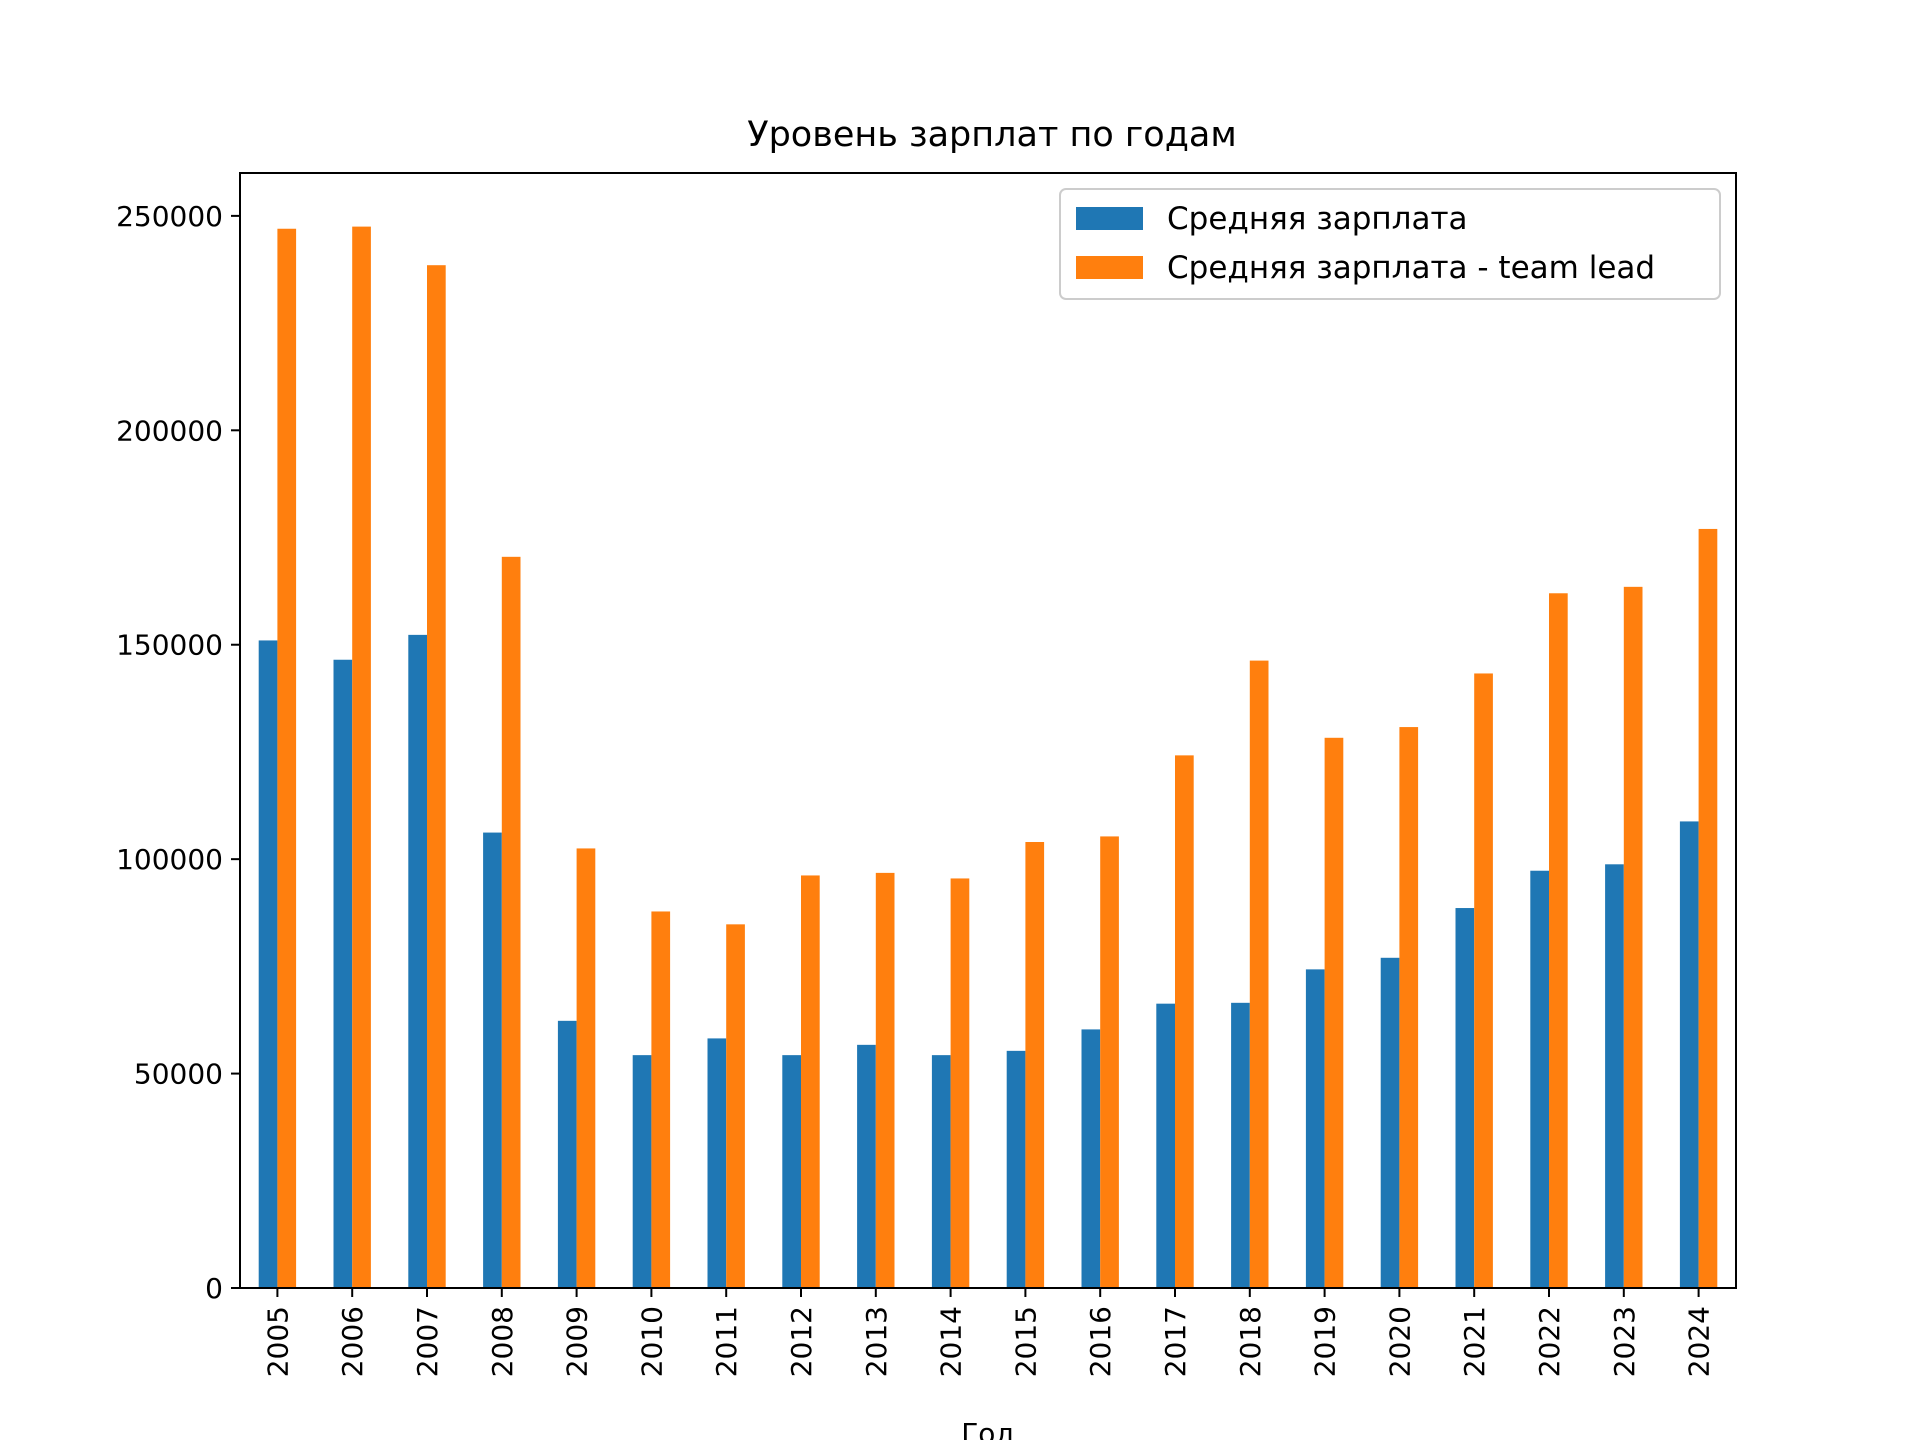 This screenshot has width=1920, height=1440. What do you see at coordinates (1091, 1158) in the screenshot?
I see `bar-avg-2016` at bounding box center [1091, 1158].